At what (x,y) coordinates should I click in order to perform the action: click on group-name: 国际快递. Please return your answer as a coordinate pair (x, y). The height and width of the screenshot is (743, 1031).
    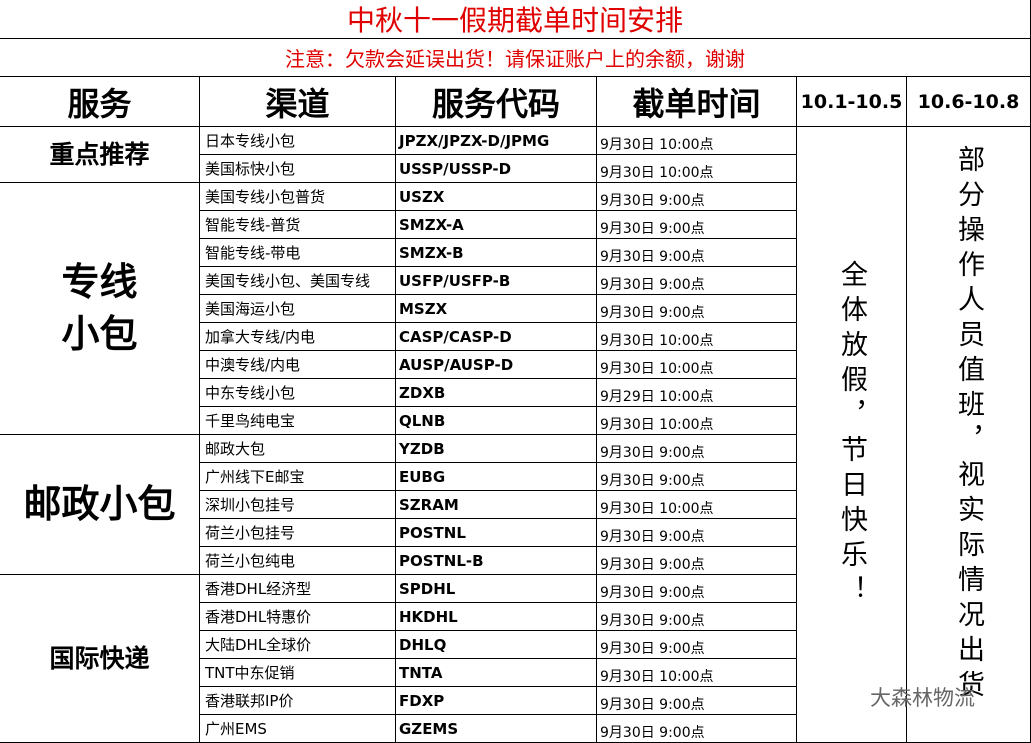
    Looking at the image, I should click on (100, 659).